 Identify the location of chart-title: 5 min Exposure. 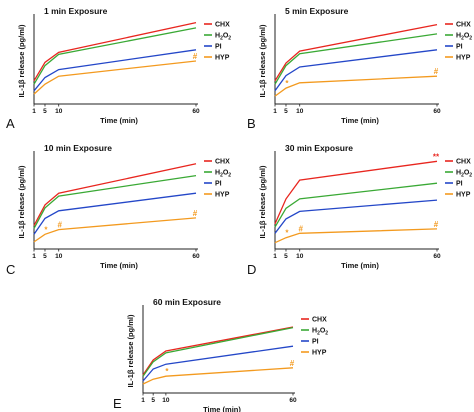
(317, 11).